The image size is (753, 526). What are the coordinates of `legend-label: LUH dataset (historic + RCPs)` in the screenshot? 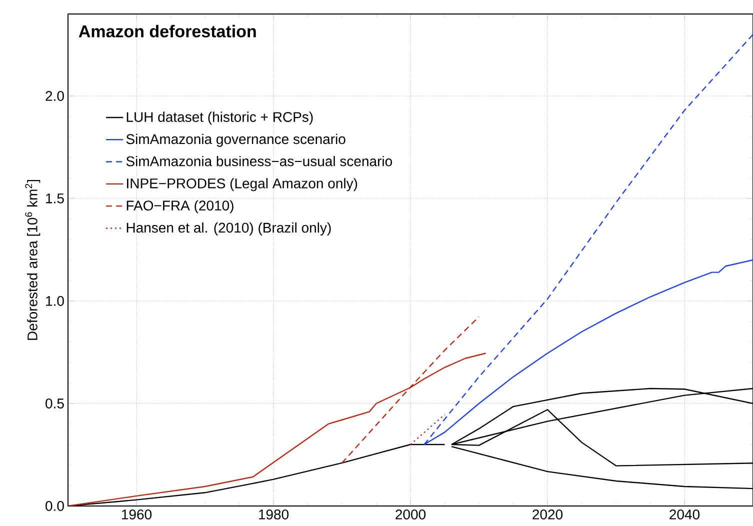 It's located at (219, 118).